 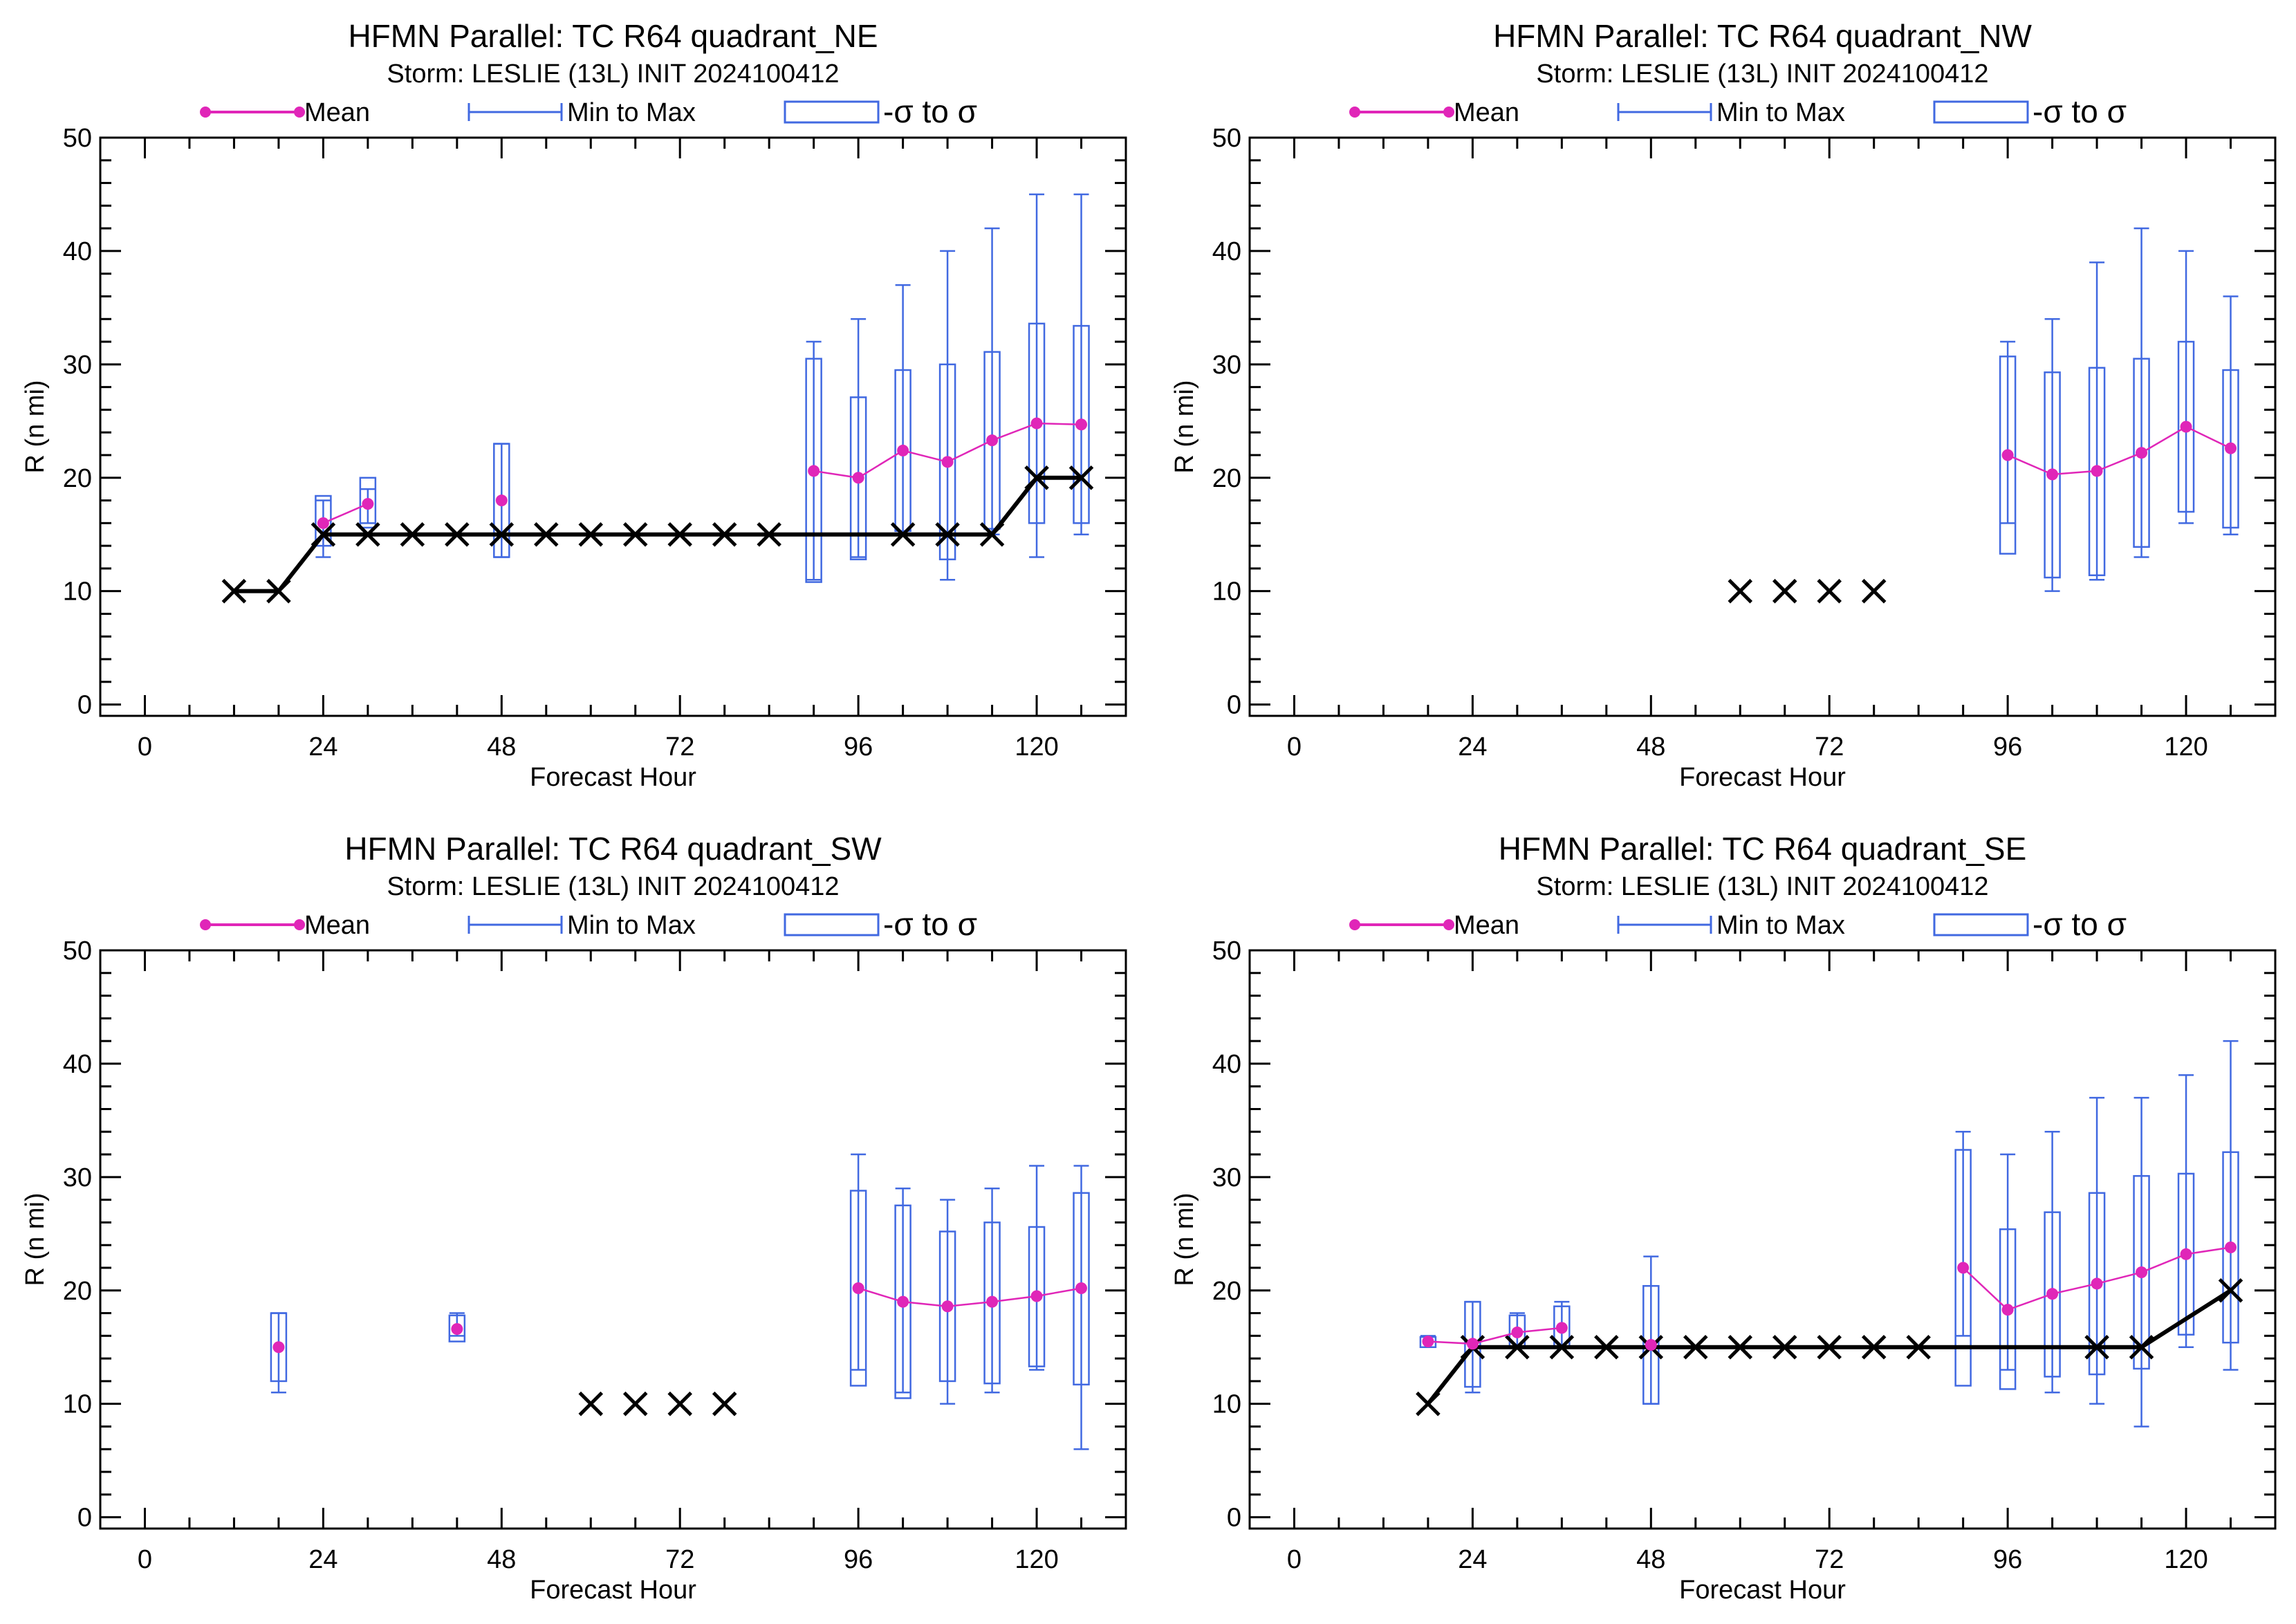 What do you see at coordinates (2008, 1559) in the screenshot?
I see `x-tick-label: 96` at bounding box center [2008, 1559].